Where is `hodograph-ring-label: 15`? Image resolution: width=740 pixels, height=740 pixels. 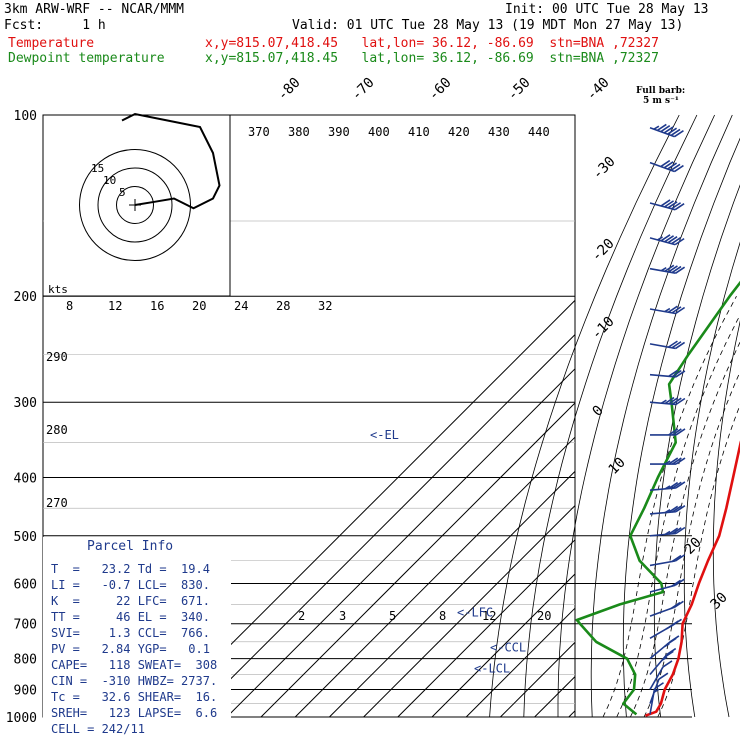 hodograph-ring-label: 15 is located at coordinates (97, 168).